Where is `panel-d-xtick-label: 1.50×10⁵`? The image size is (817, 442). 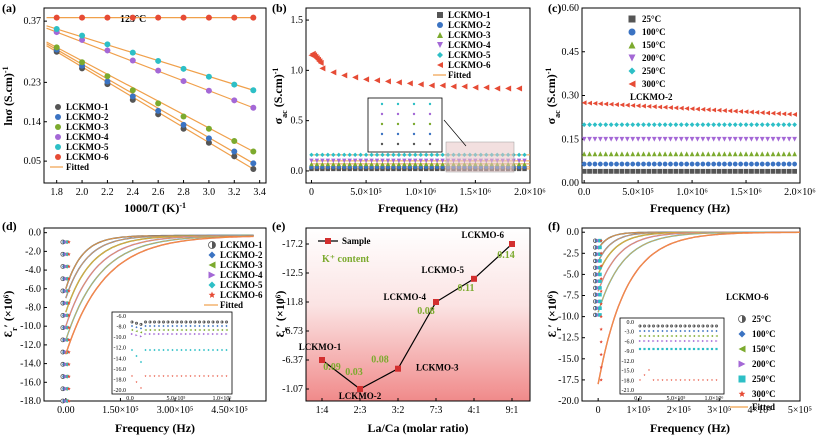
panel-d-xtick-label: 1.50×10⁵ is located at coordinates (120, 410).